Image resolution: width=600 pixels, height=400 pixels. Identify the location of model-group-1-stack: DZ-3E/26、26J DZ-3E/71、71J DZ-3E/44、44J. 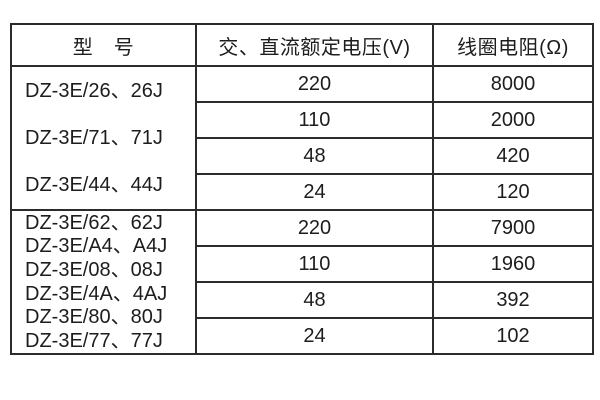
(103, 138).